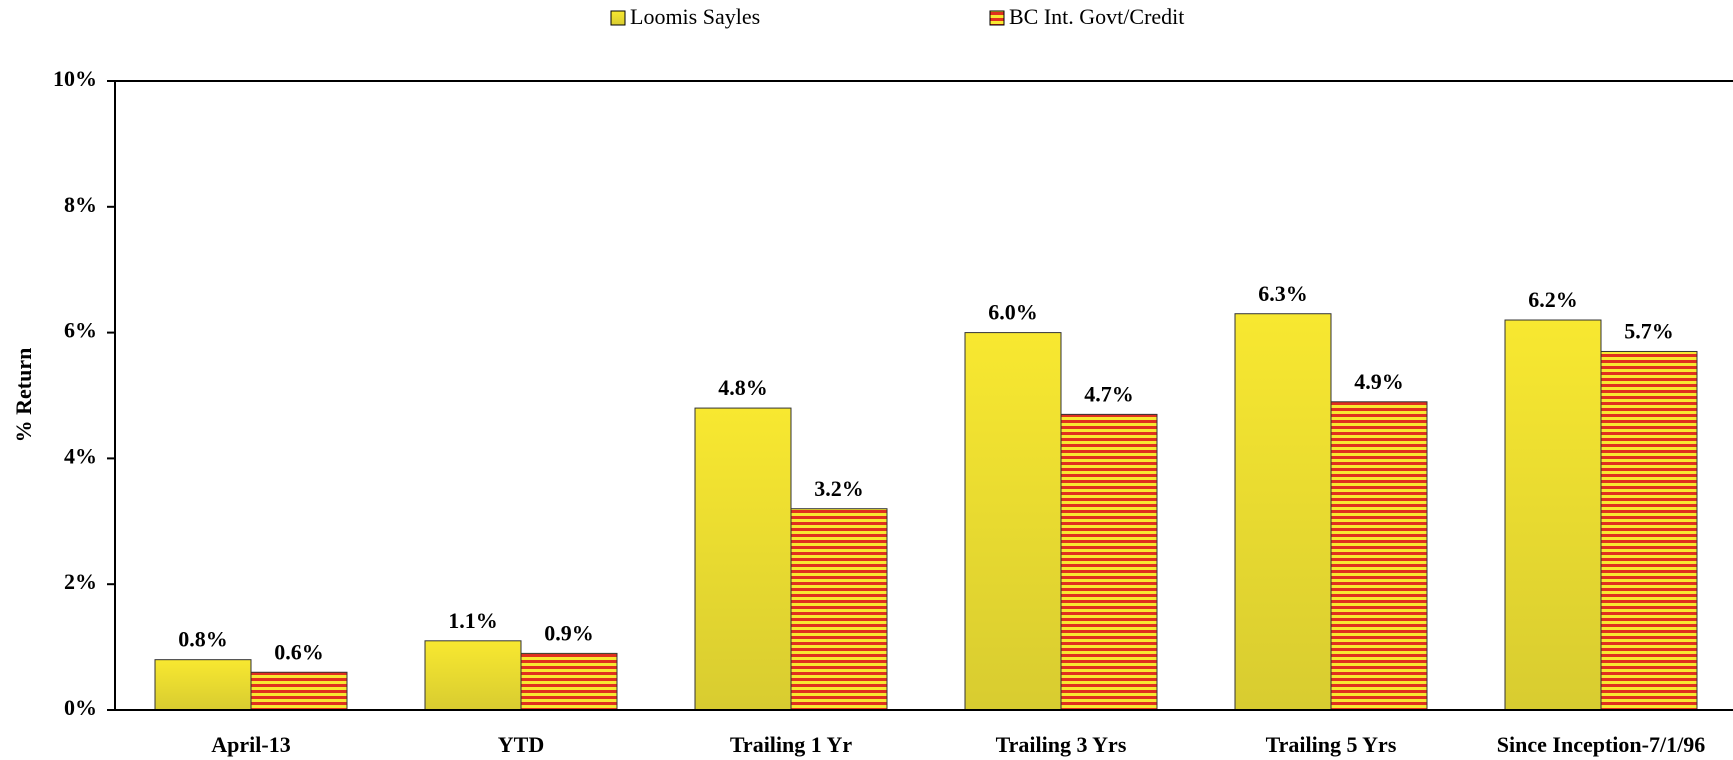  Describe the element at coordinates (1061, 744) in the screenshot. I see `x-tick-label: Trailing 3 Yrs` at that location.